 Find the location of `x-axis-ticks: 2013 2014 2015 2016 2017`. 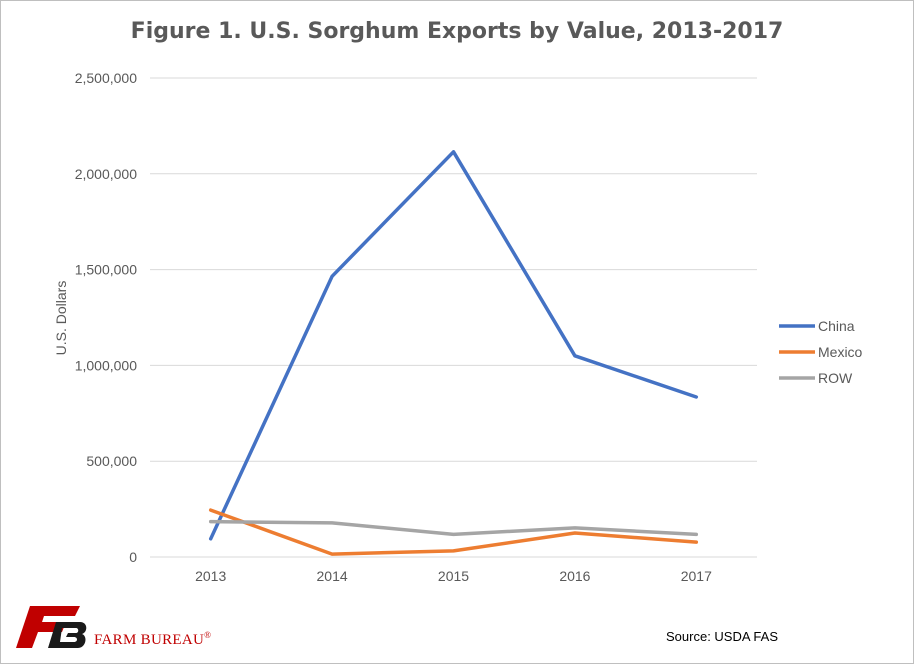

x-axis-ticks: 2013 2014 2015 2016 2017 is located at coordinates (453, 576).